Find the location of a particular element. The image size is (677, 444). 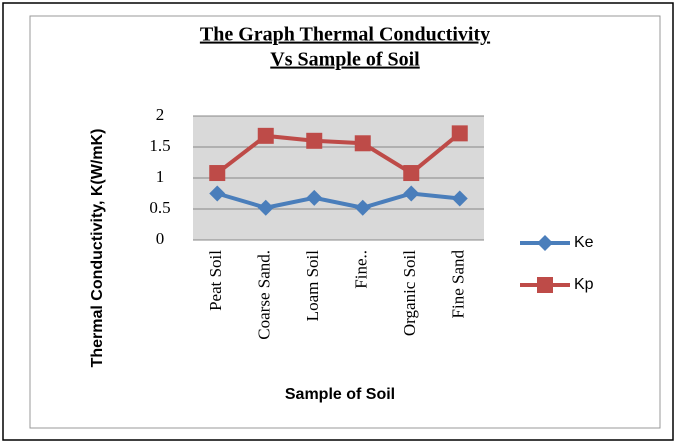

x-tick-label: Organic Soil is located at coordinates (409, 293).